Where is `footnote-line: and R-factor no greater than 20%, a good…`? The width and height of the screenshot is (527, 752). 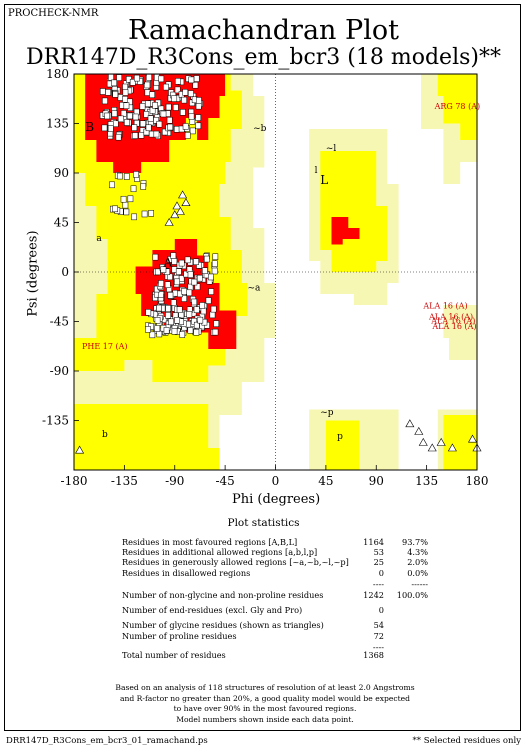
footnote-line: and R-factor no greater than 20%, a good… is located at coordinates (264, 698).